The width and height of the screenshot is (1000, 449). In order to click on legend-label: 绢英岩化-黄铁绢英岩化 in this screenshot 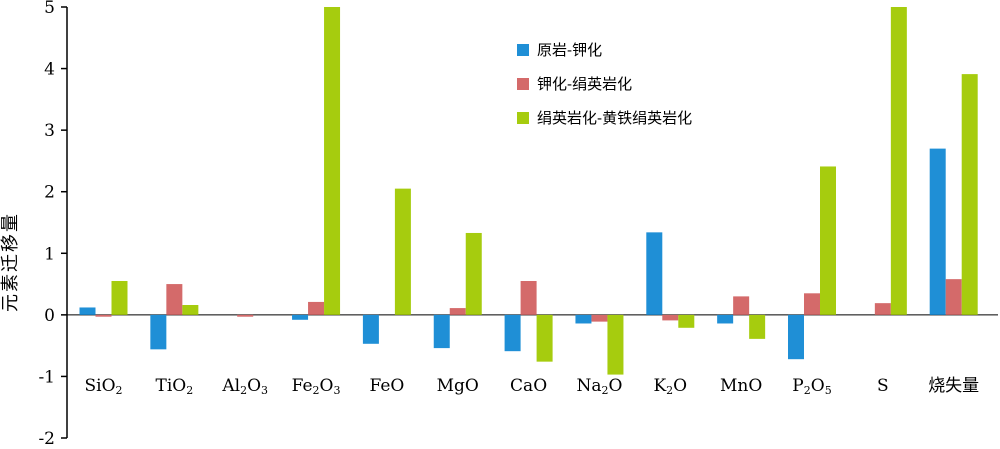, I will do `click(614, 118)`.